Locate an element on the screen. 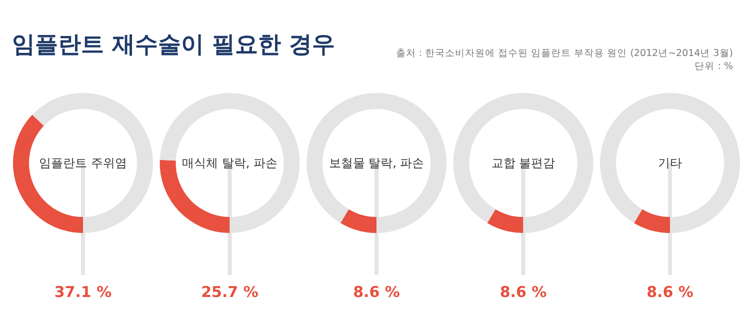 Image resolution: width=743 pixels, height=329 pixels. text: 기타 is located at coordinates (670, 163).